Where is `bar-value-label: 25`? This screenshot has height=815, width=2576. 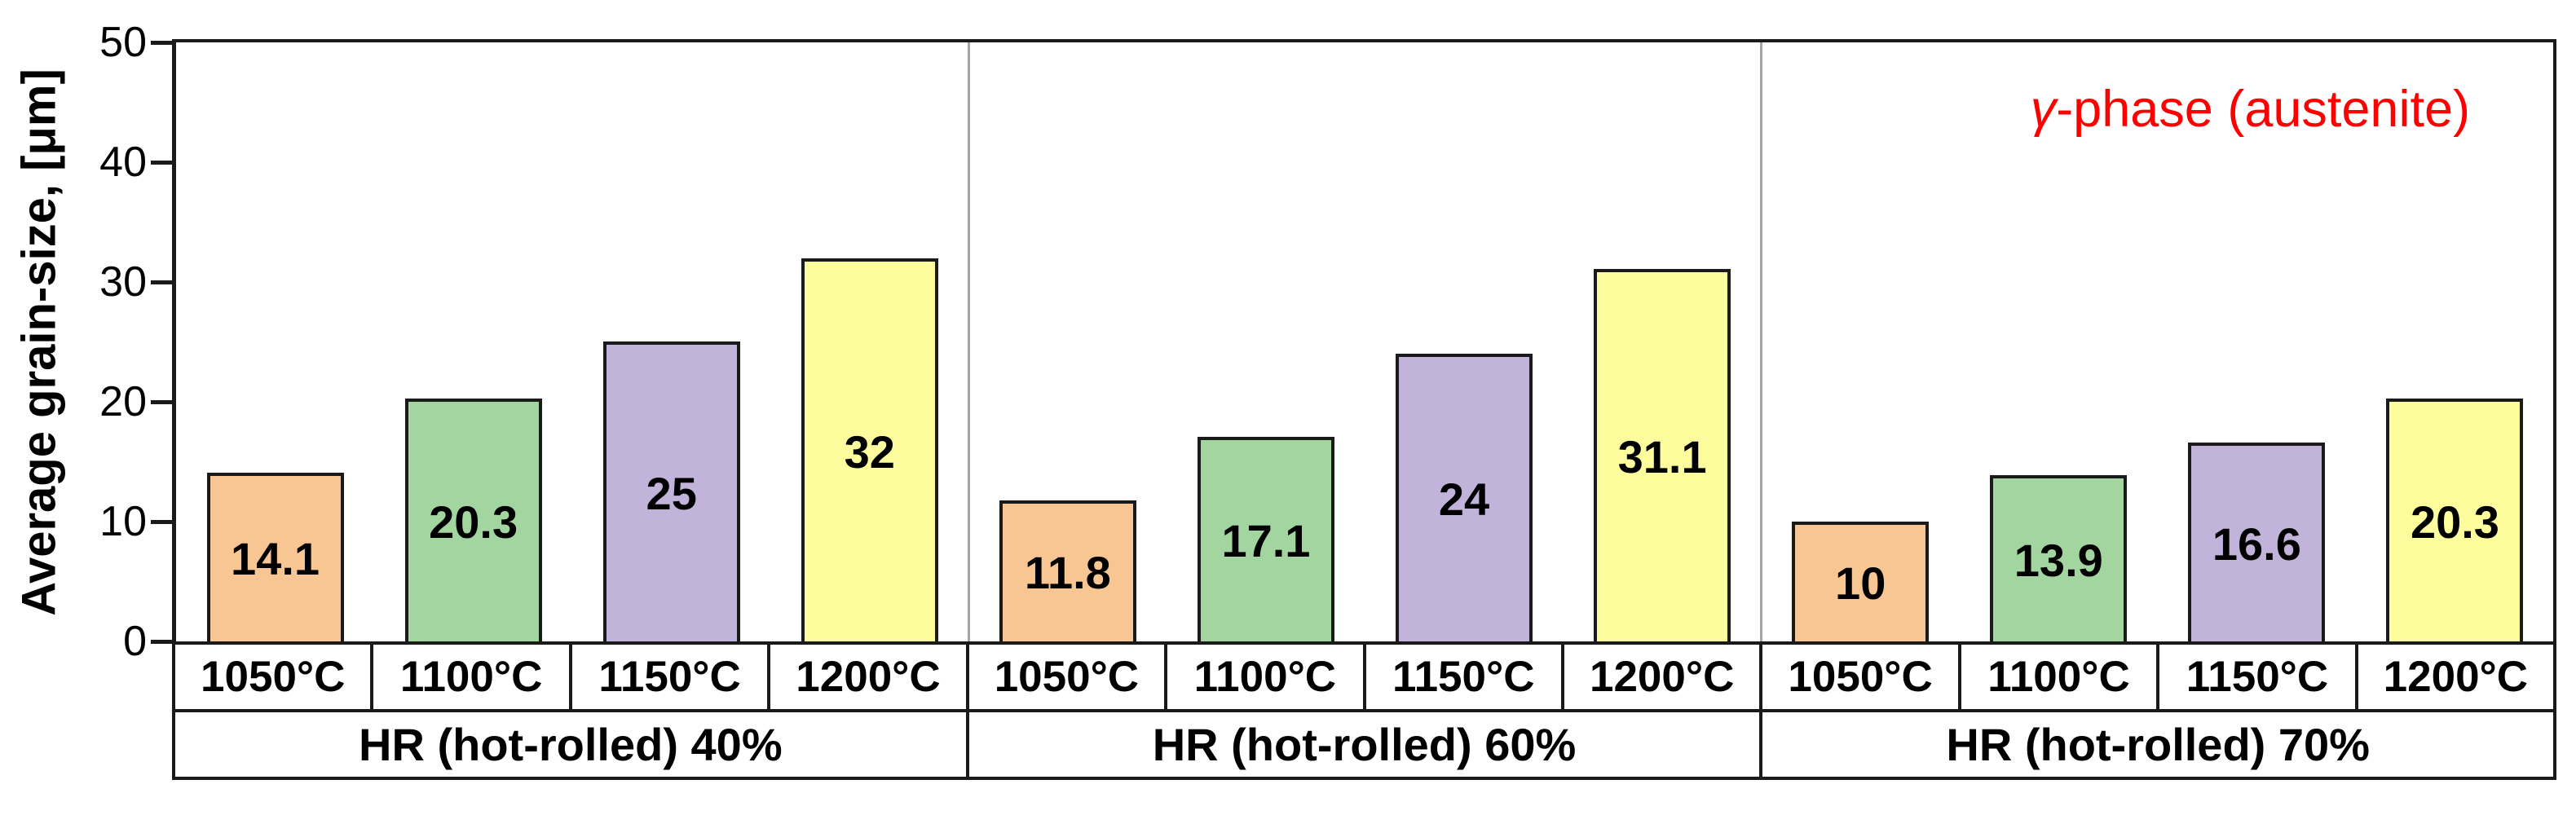
bar-value-label: 25 is located at coordinates (671, 493).